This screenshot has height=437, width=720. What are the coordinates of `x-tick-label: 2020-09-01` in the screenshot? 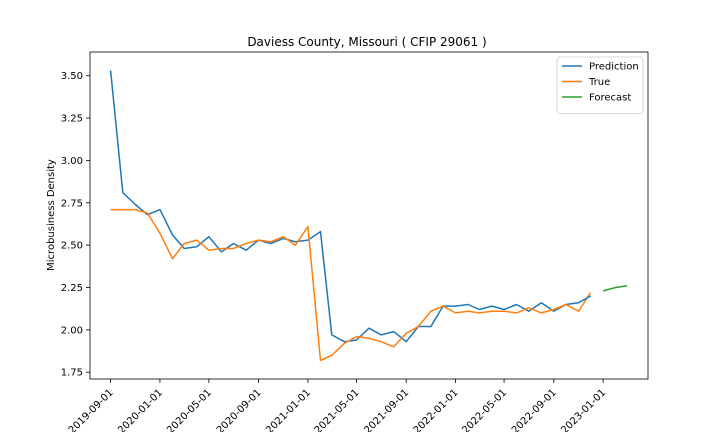 It's located at (239, 409).